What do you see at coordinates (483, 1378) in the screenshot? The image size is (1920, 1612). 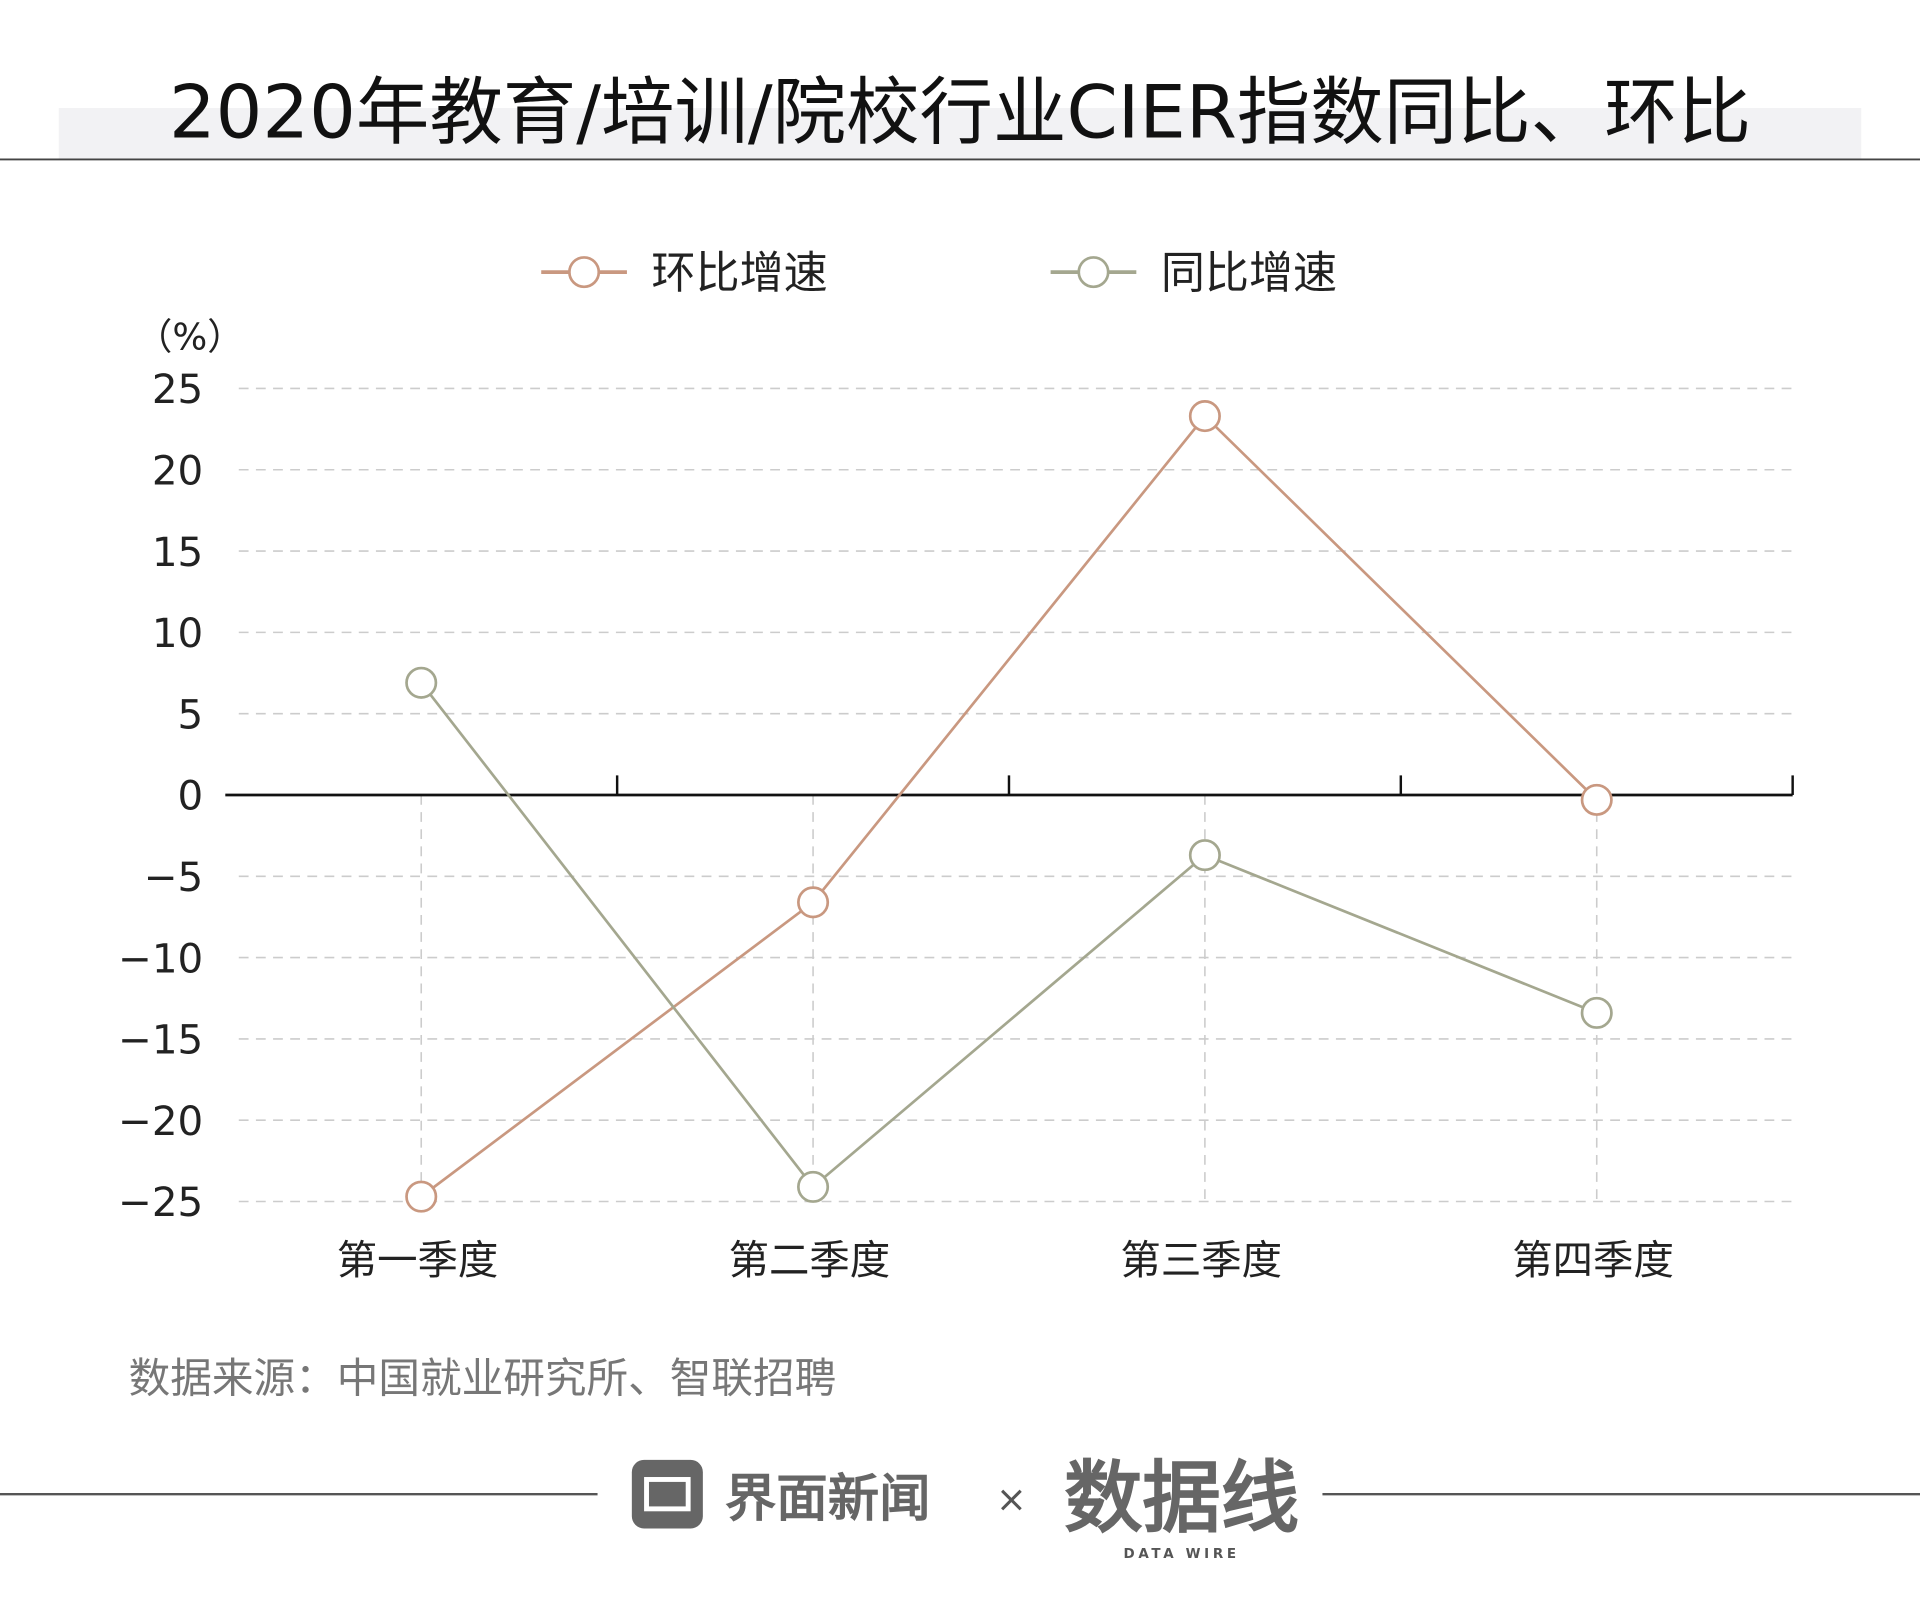 I see `source-note: 数据来源：中国就业研究所、智联招聘` at bounding box center [483, 1378].